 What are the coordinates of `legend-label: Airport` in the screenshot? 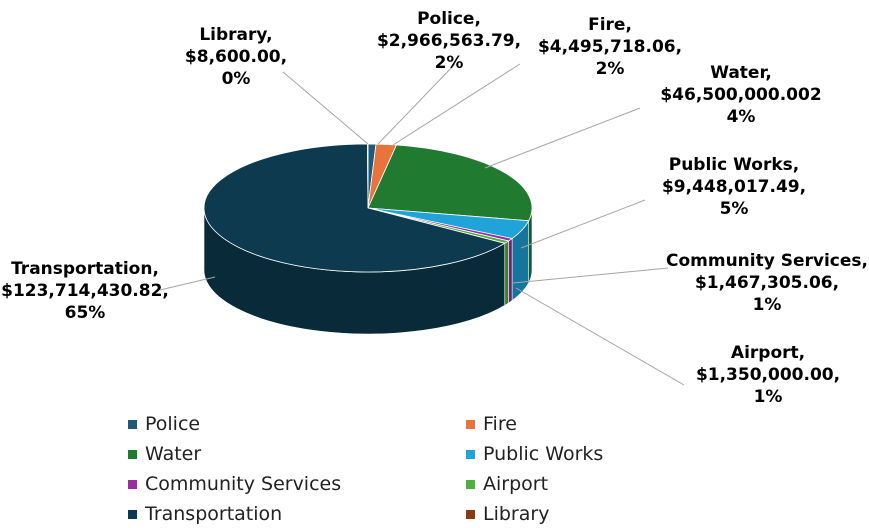 It's located at (516, 484).